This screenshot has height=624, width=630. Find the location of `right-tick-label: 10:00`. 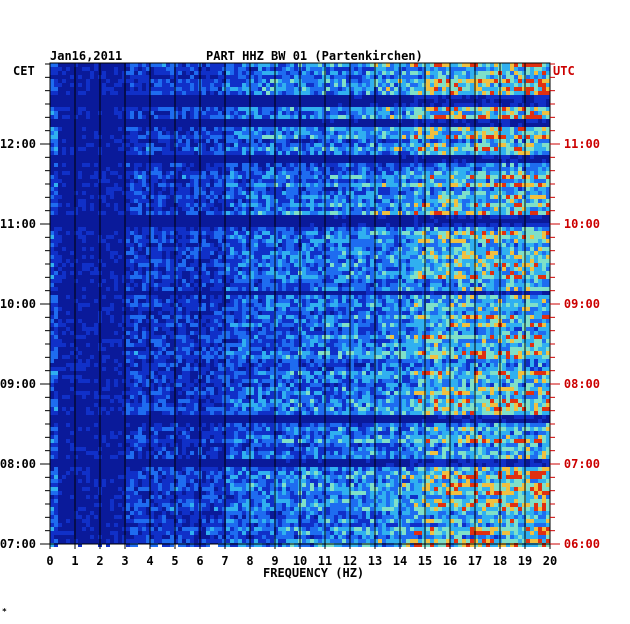

right-tick-label: 10:00 is located at coordinates (582, 224).